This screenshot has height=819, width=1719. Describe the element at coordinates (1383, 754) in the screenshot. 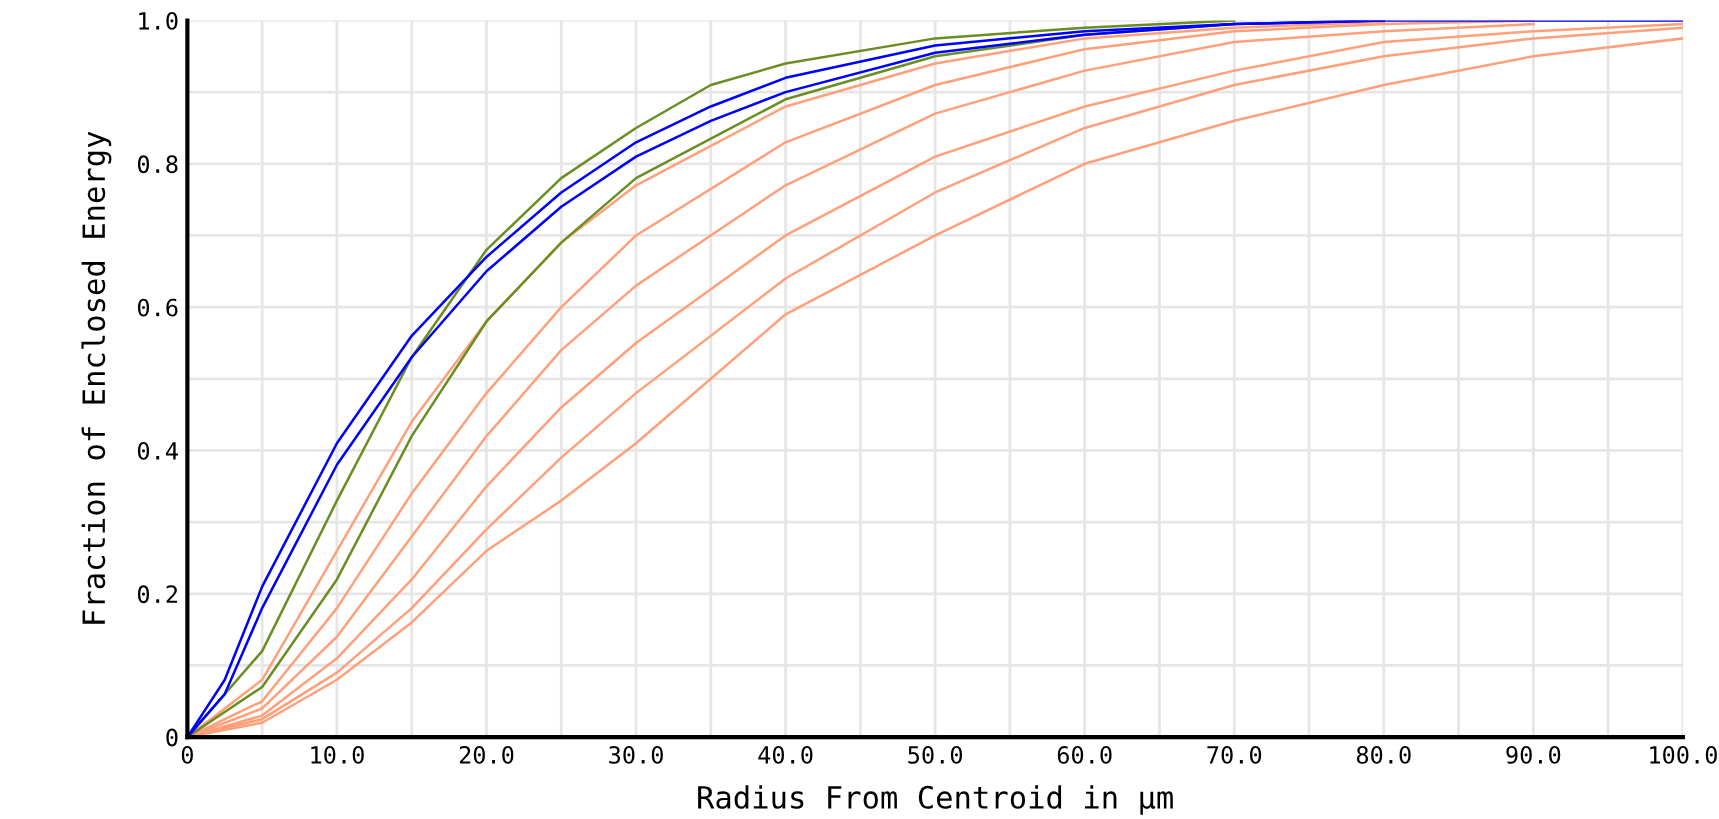

I see `x-tick-label: 80.0` at that location.